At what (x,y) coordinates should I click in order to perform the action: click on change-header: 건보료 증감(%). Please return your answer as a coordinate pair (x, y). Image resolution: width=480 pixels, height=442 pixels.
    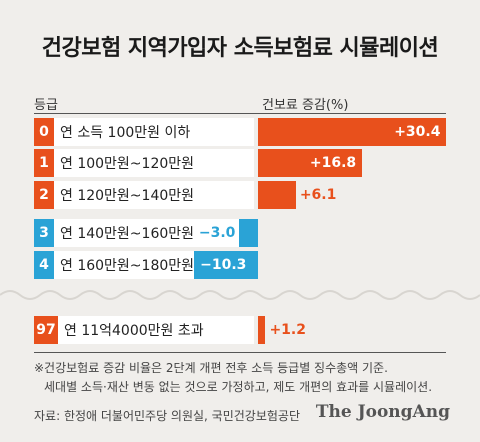
    Looking at the image, I should click on (305, 105).